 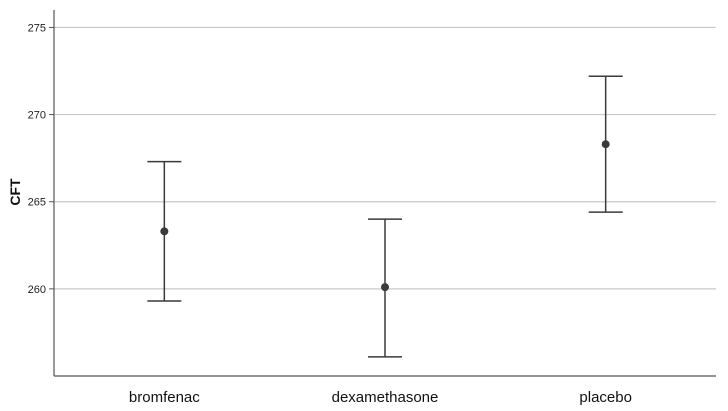 What do you see at coordinates (164, 397) in the screenshot?
I see `x-category-label-bromfenac: bromfenac` at bounding box center [164, 397].